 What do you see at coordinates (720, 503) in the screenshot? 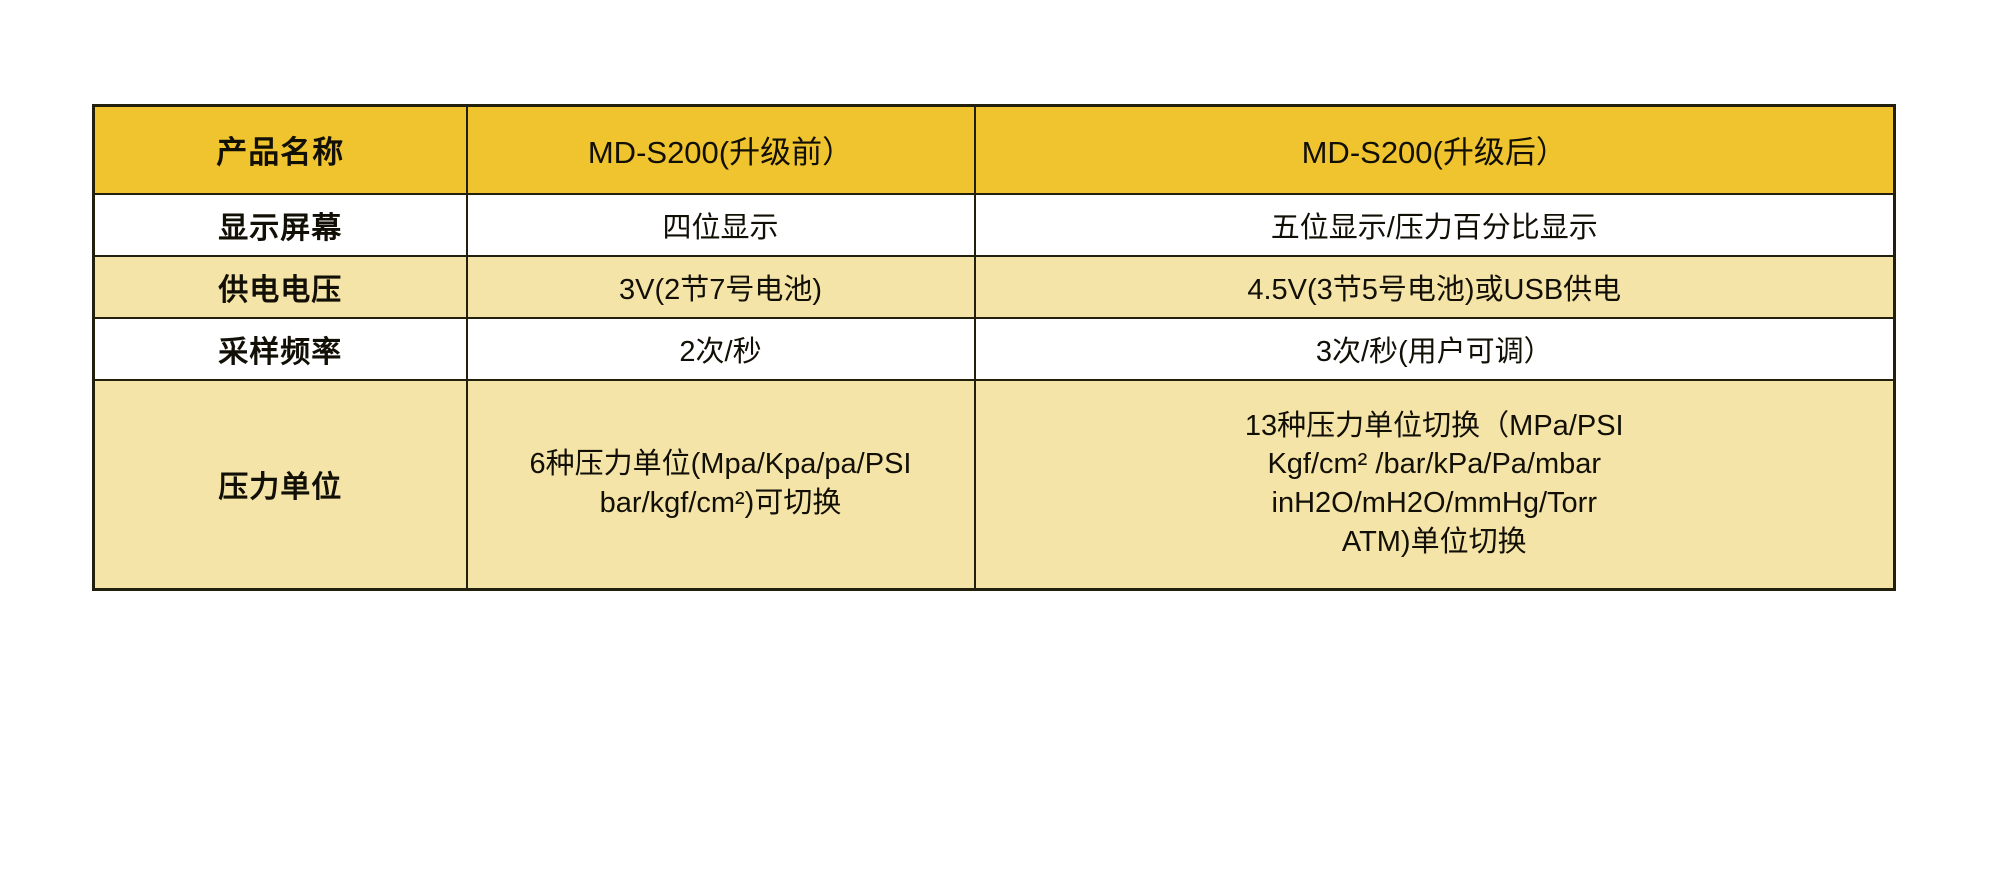
I see `text-line: bar/kgf/cm²)可切换` at bounding box center [720, 503].